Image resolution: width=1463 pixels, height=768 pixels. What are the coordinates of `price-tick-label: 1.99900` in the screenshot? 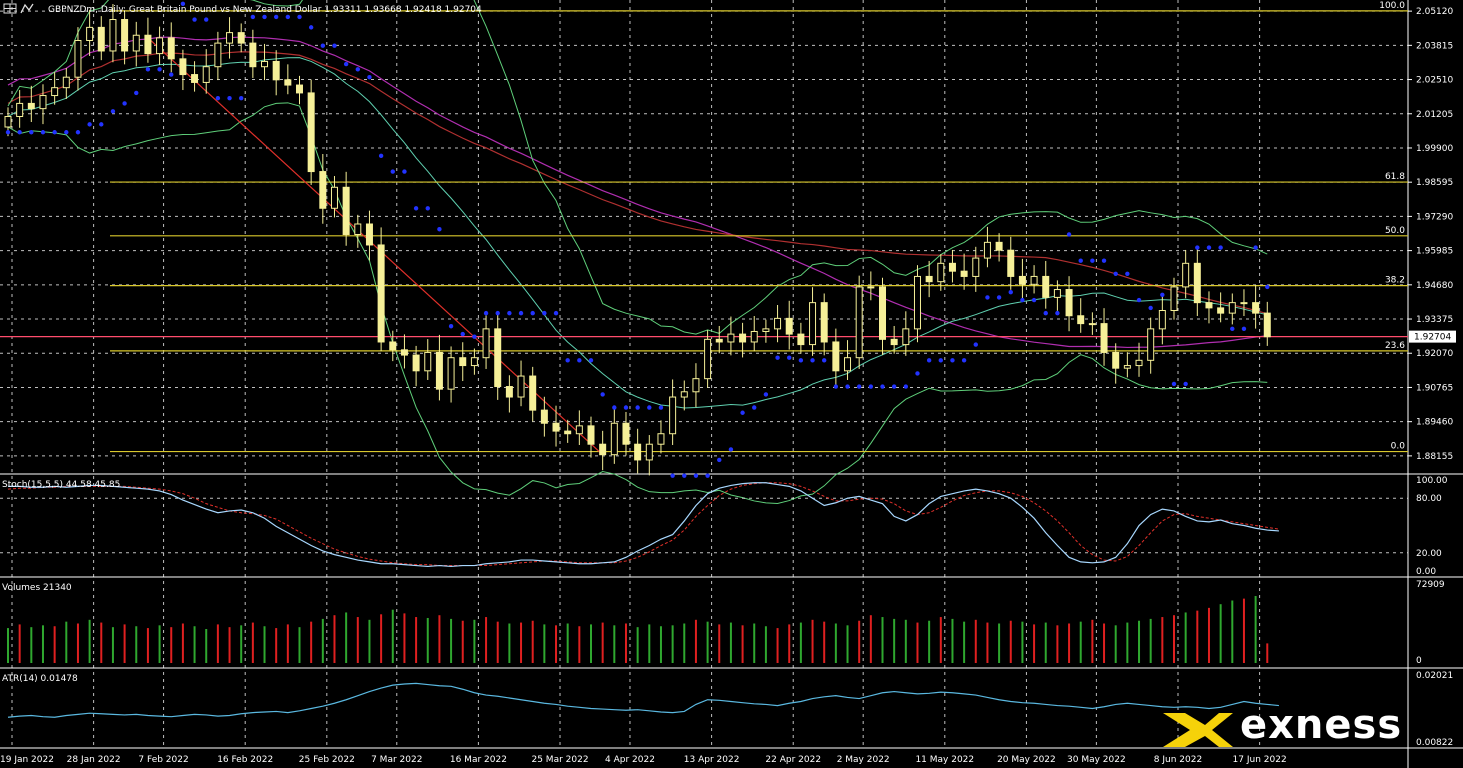 It's located at (1434, 149).